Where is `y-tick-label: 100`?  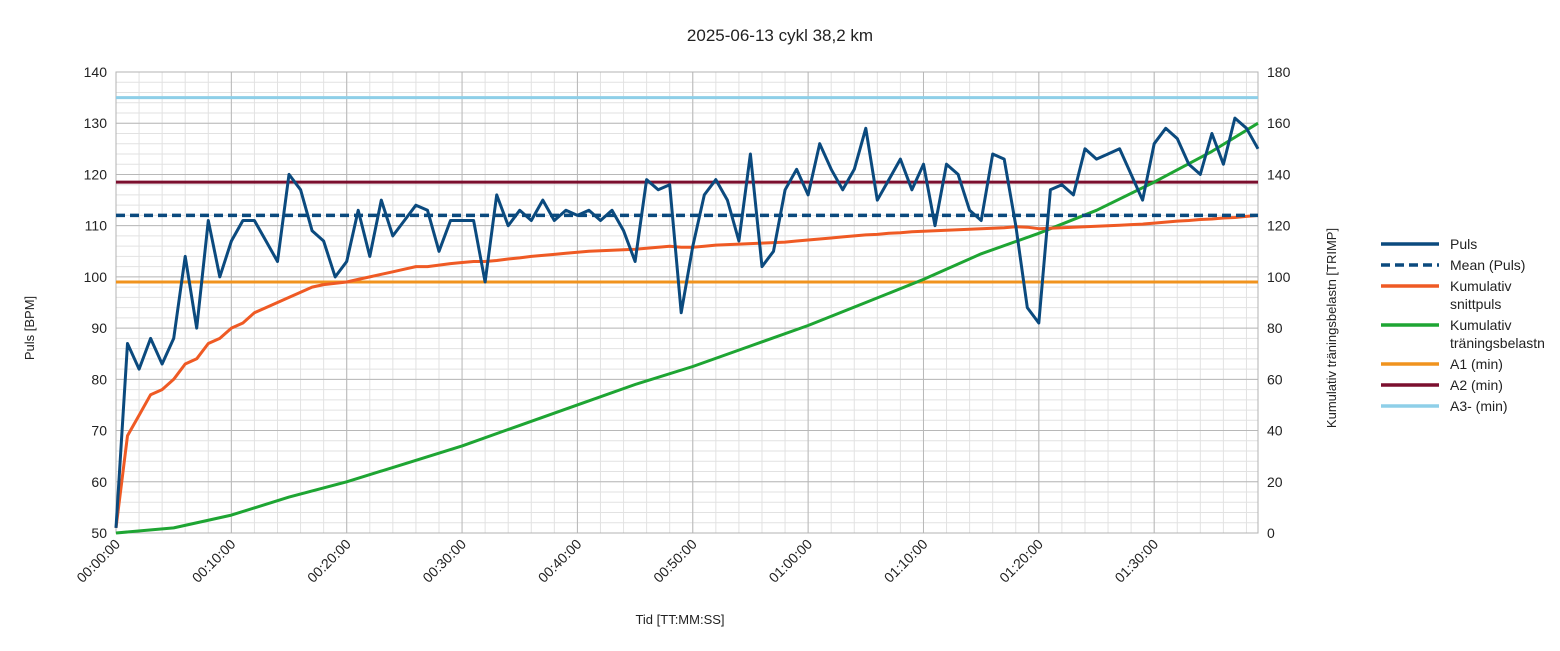 y-tick-label: 100 is located at coordinates (96, 277).